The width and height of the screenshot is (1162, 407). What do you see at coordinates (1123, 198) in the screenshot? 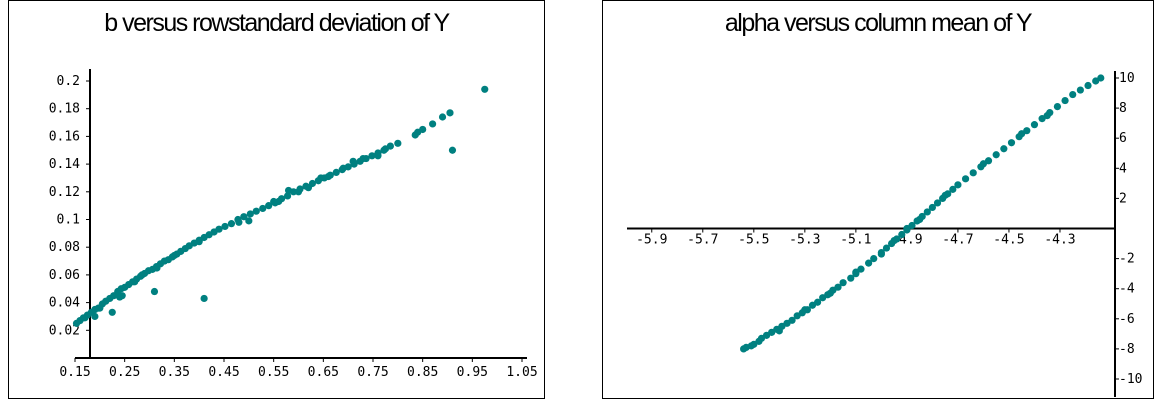
I see `y-tick-label: 2` at bounding box center [1123, 198].